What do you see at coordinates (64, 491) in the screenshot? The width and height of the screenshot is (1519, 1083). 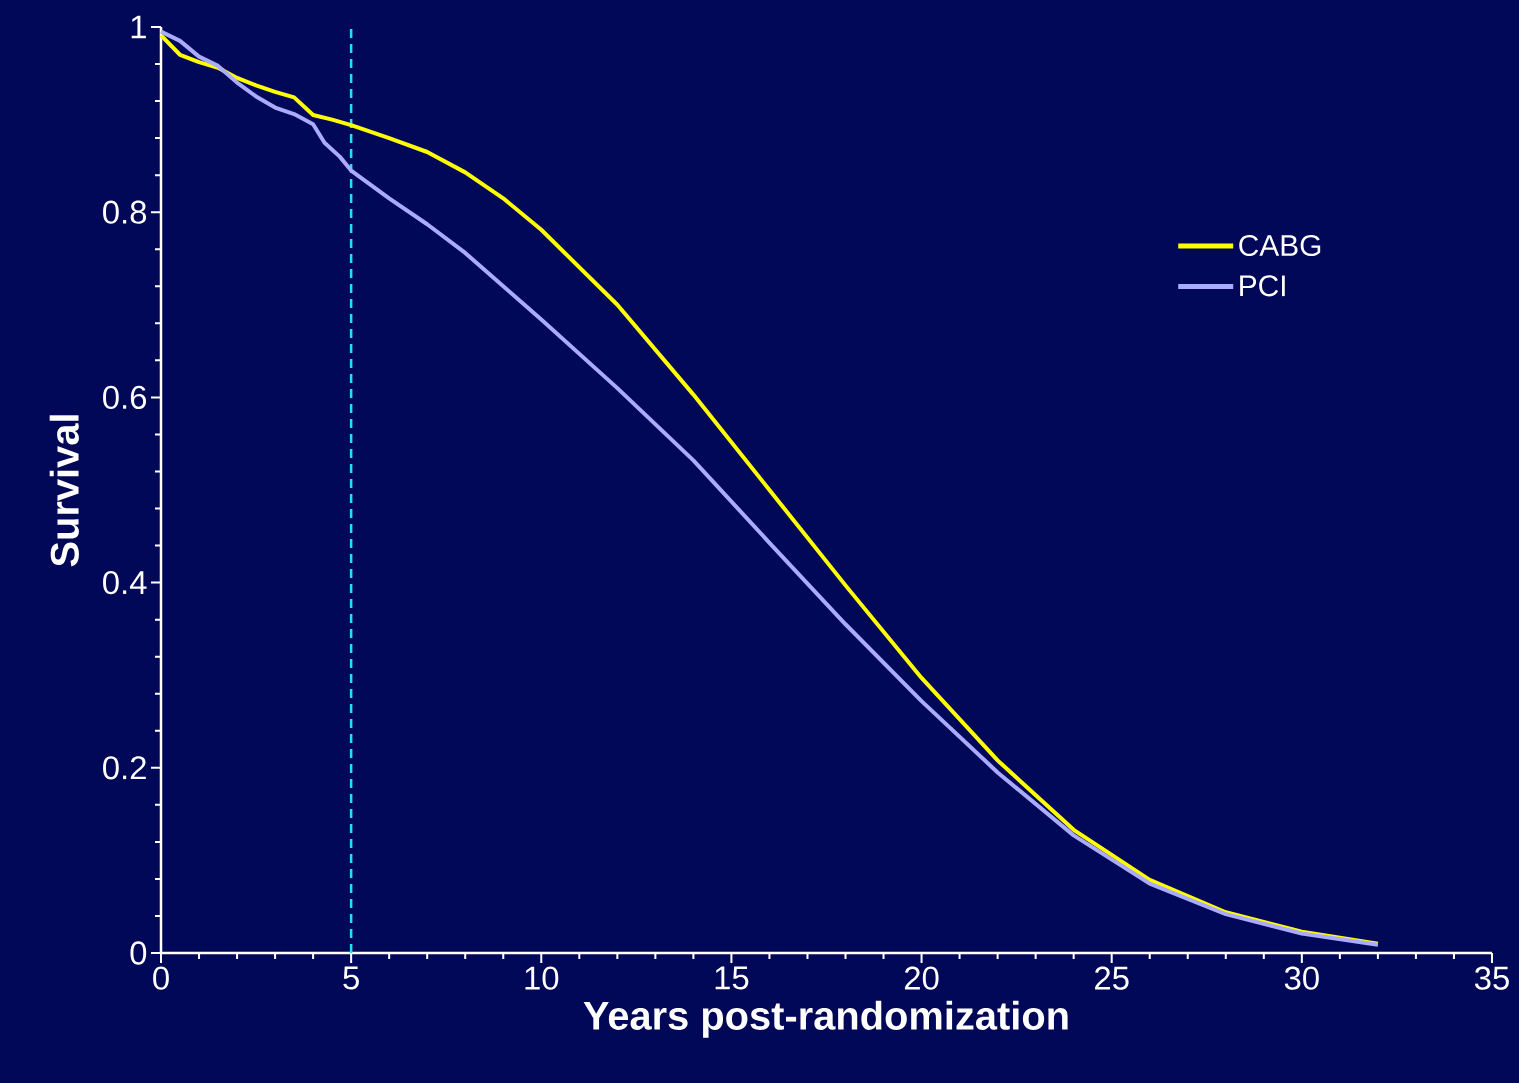 I see `y-axis-title: Survival` at bounding box center [64, 491].